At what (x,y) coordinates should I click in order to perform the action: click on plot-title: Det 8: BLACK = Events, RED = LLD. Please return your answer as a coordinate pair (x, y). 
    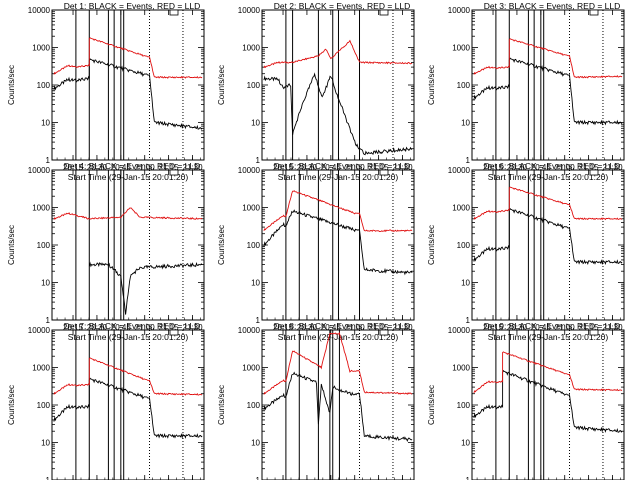
    Looking at the image, I should click on (342, 326).